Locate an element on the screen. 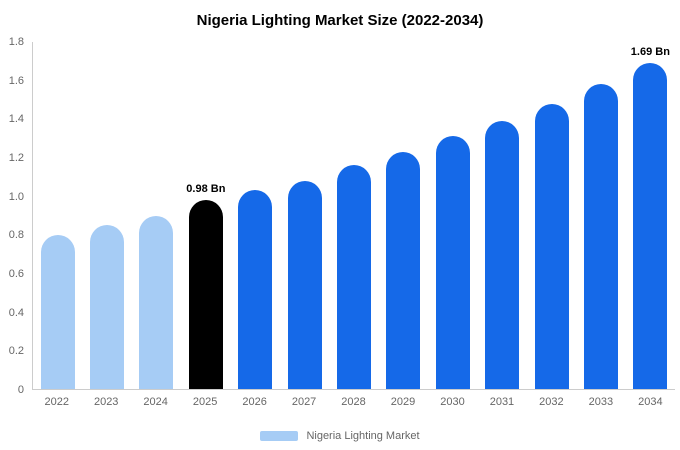 The height and width of the screenshot is (450, 680). bar-2030 is located at coordinates (452, 262).